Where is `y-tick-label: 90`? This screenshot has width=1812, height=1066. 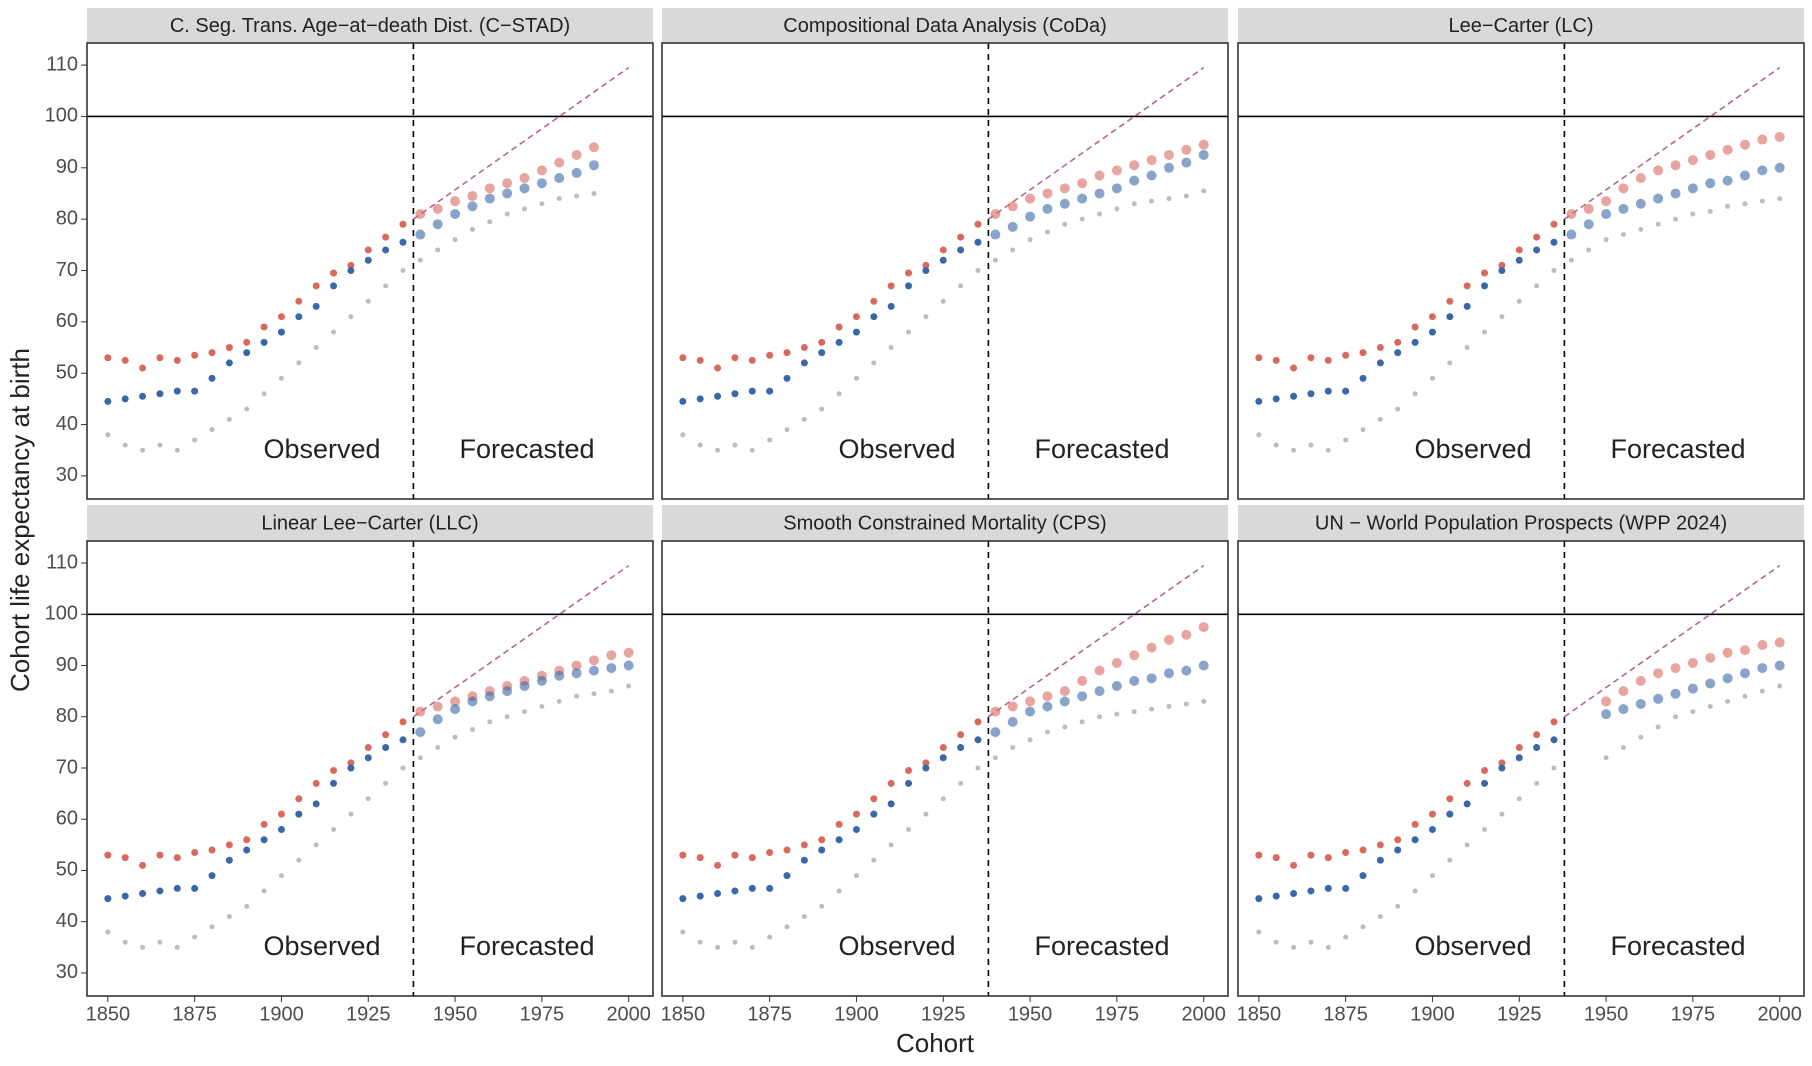 y-tick-label: 90 is located at coordinates (67, 167).